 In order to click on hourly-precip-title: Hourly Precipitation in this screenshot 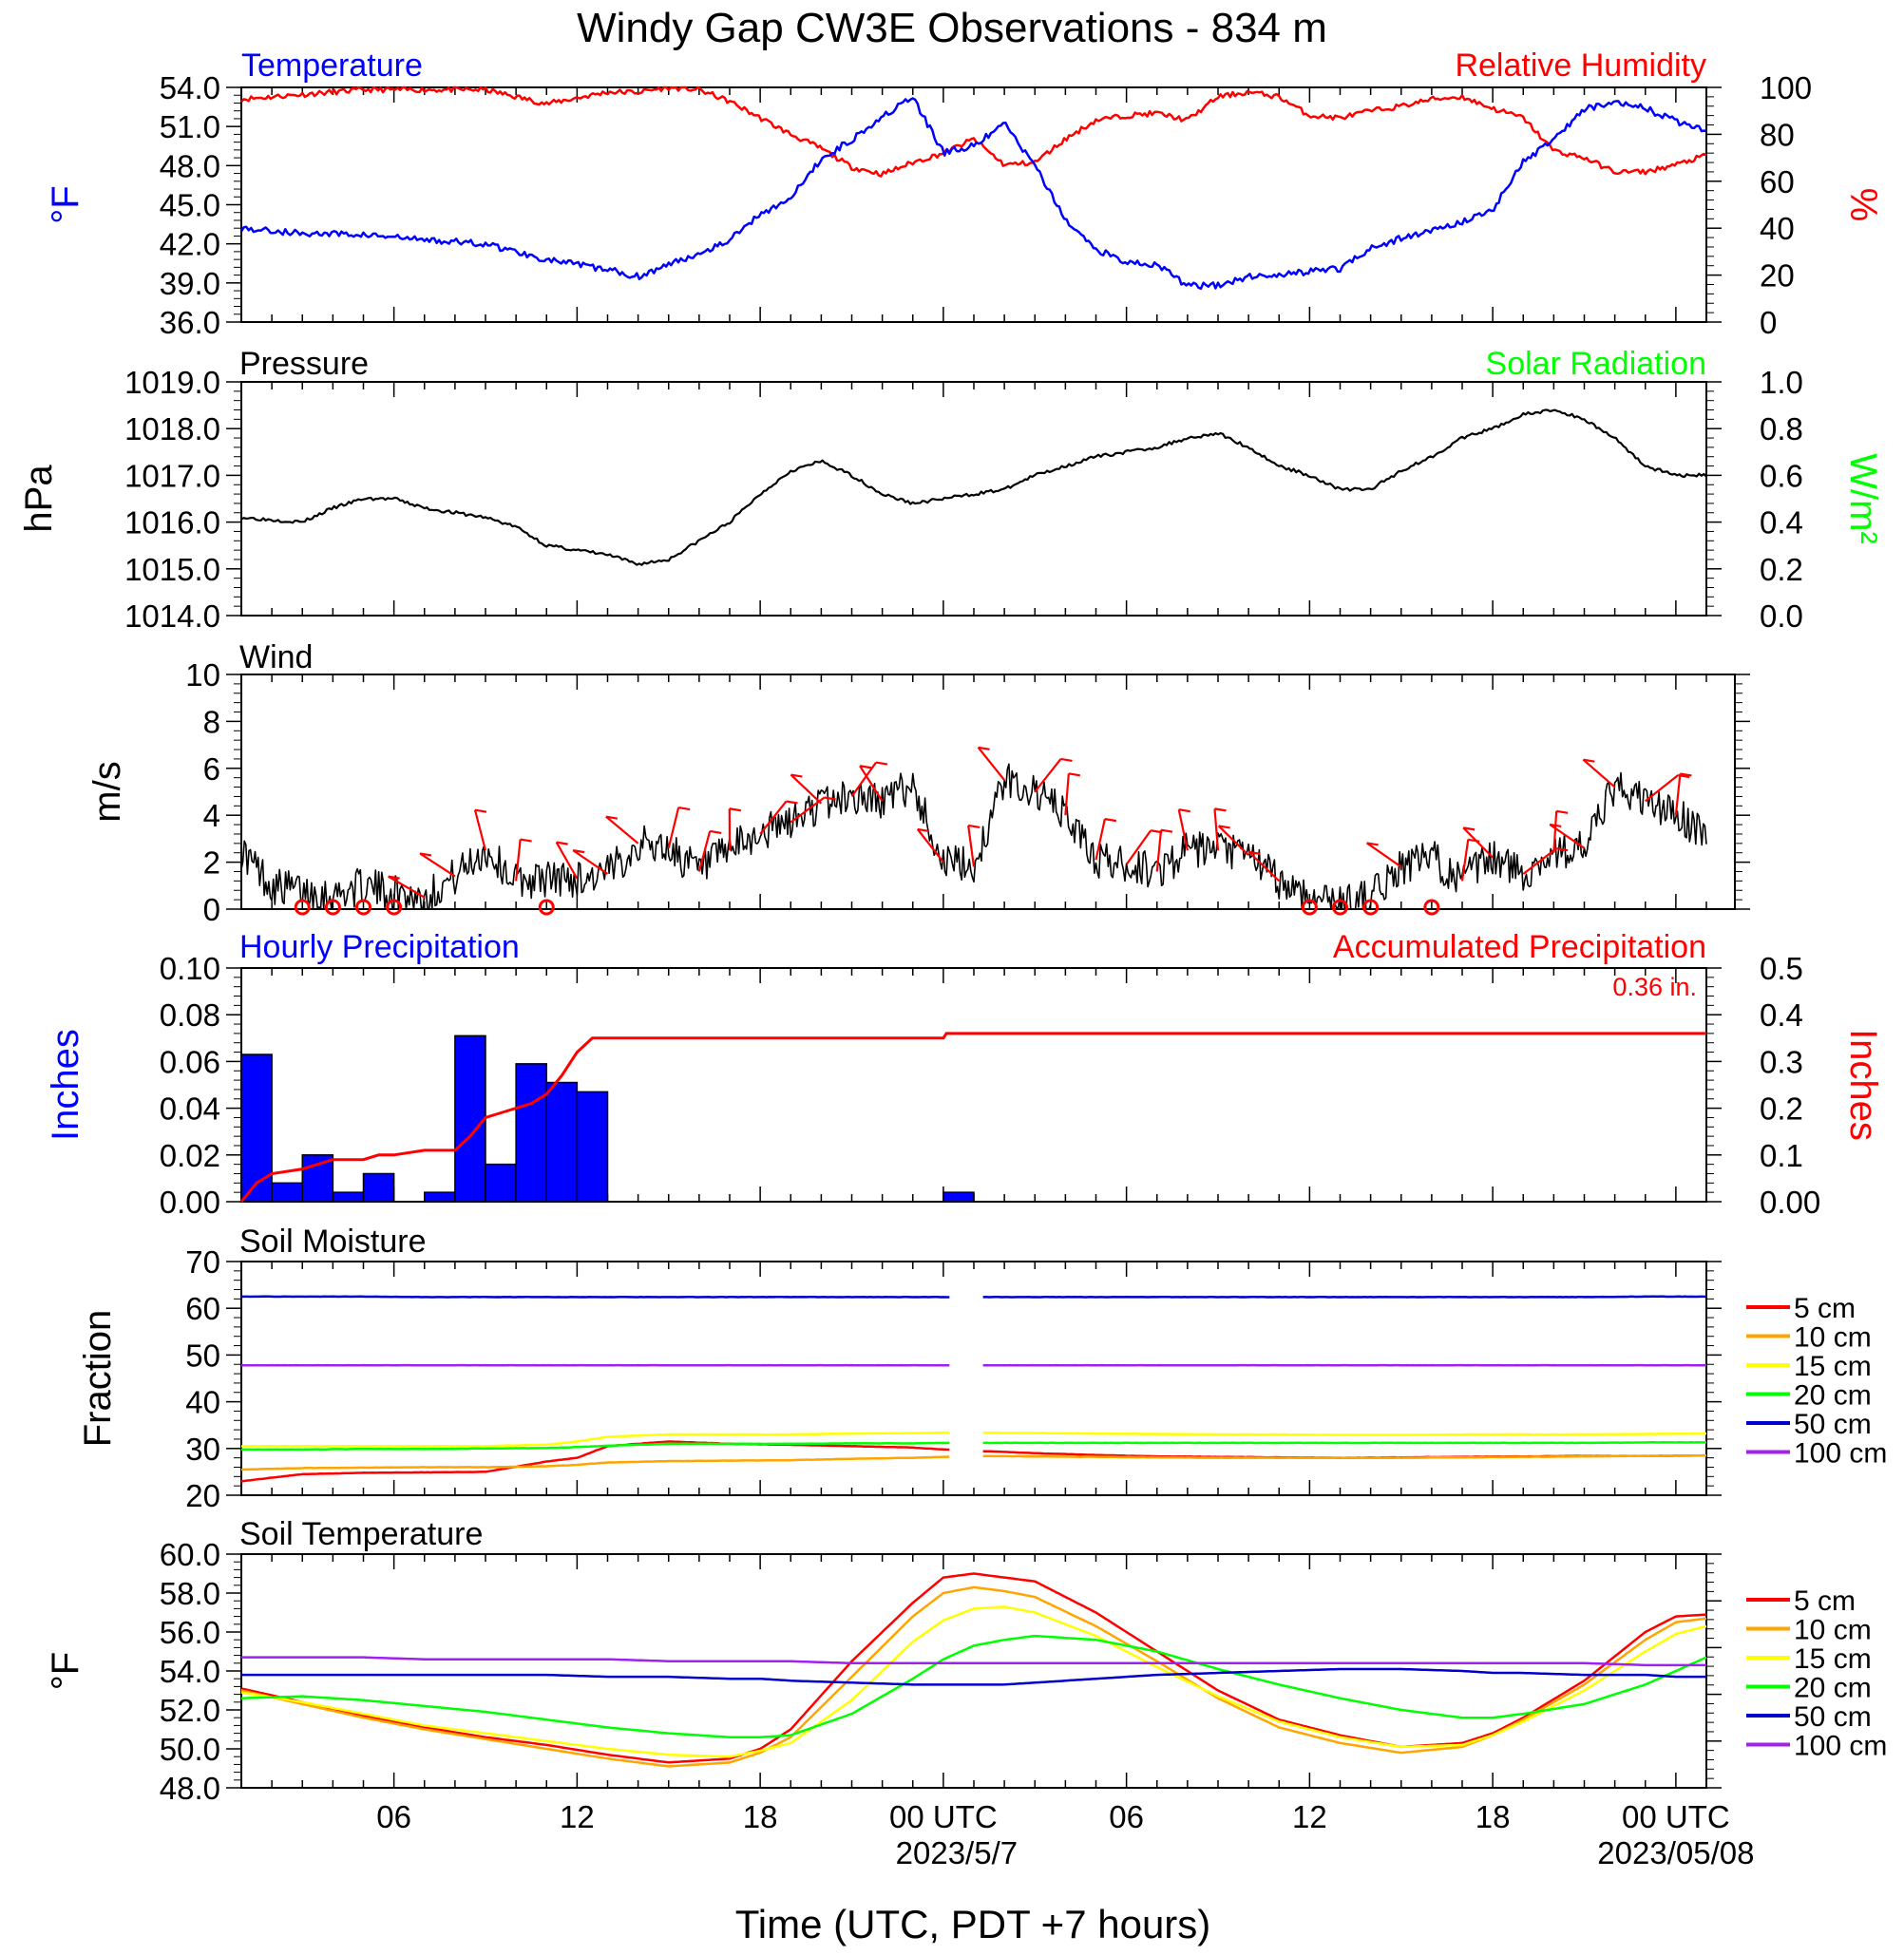, I will do `click(379, 947)`.